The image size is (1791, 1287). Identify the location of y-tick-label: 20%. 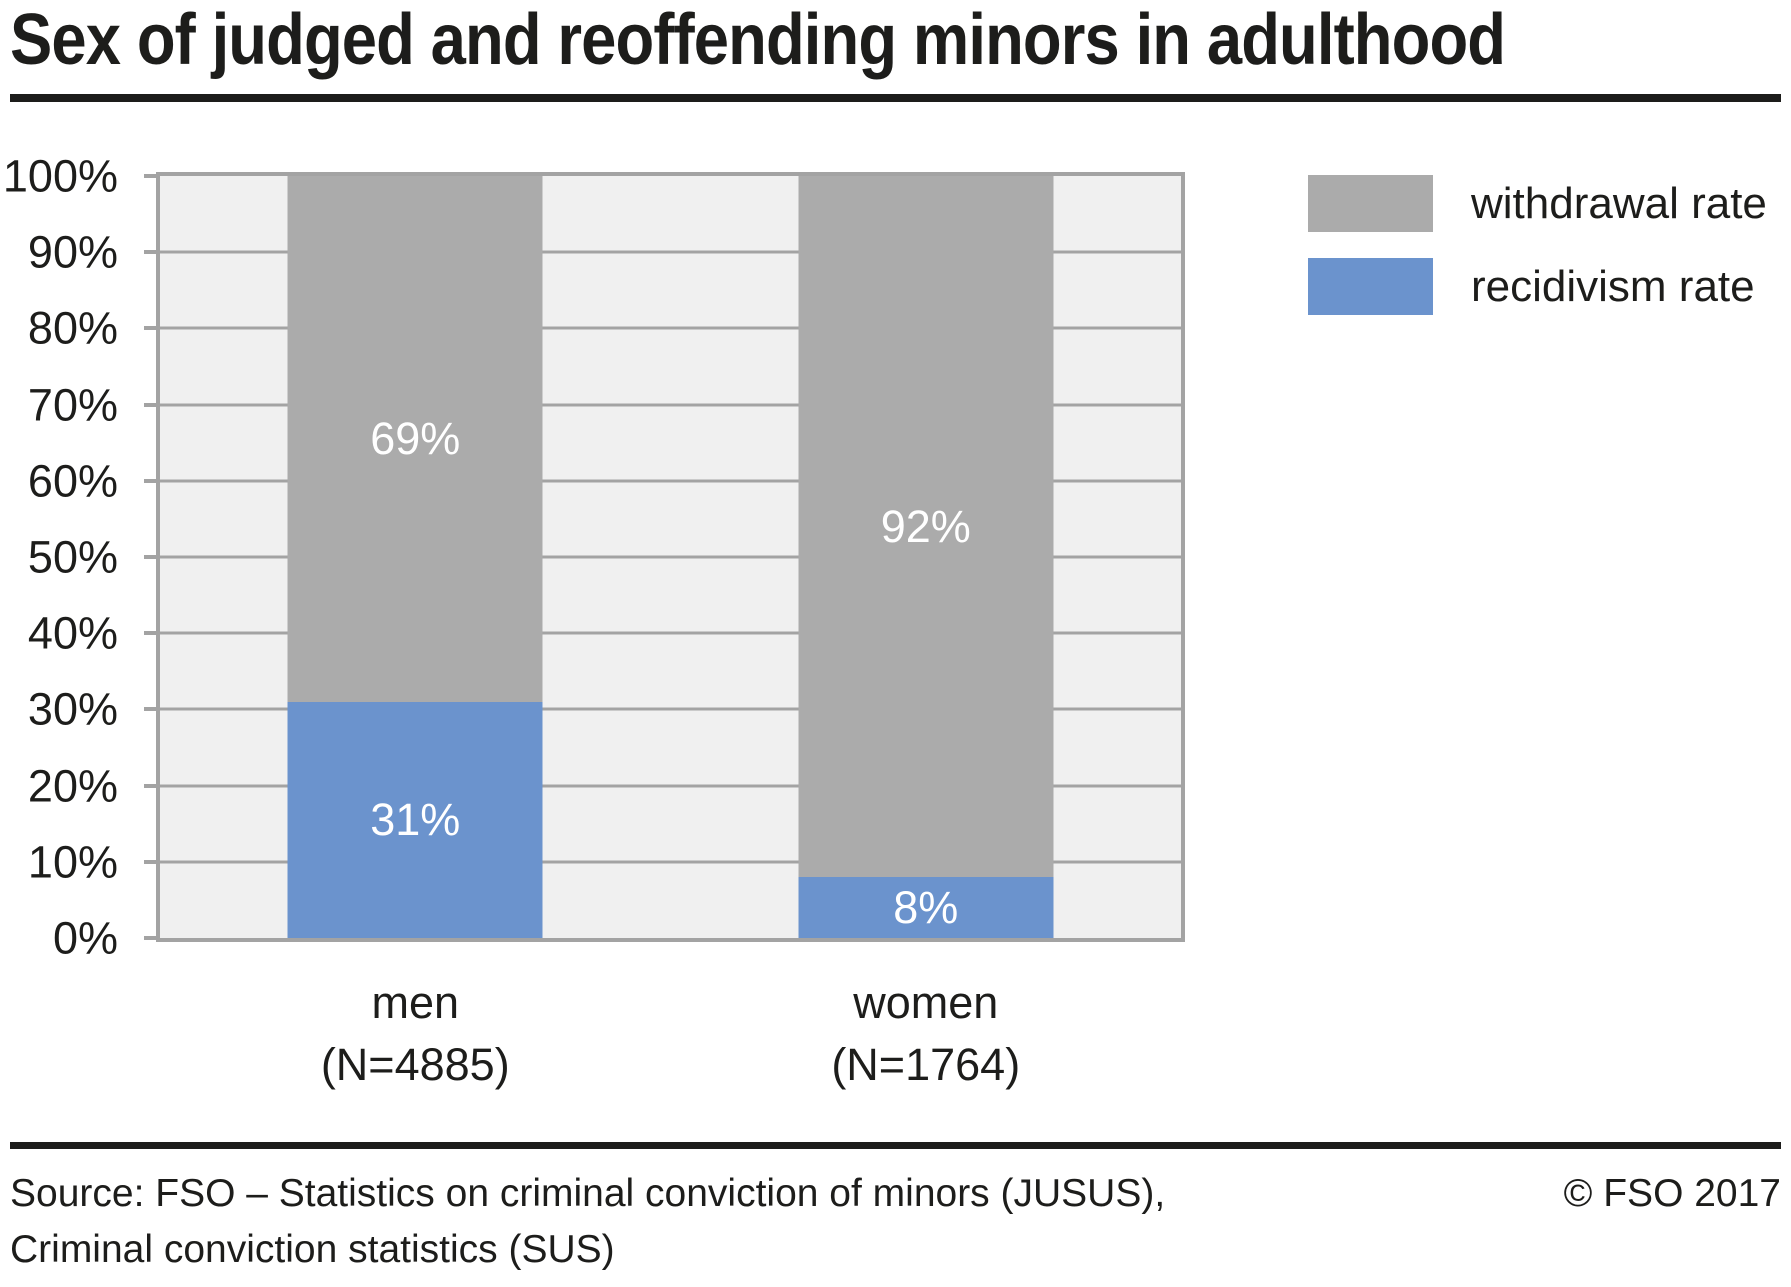
(72, 786).